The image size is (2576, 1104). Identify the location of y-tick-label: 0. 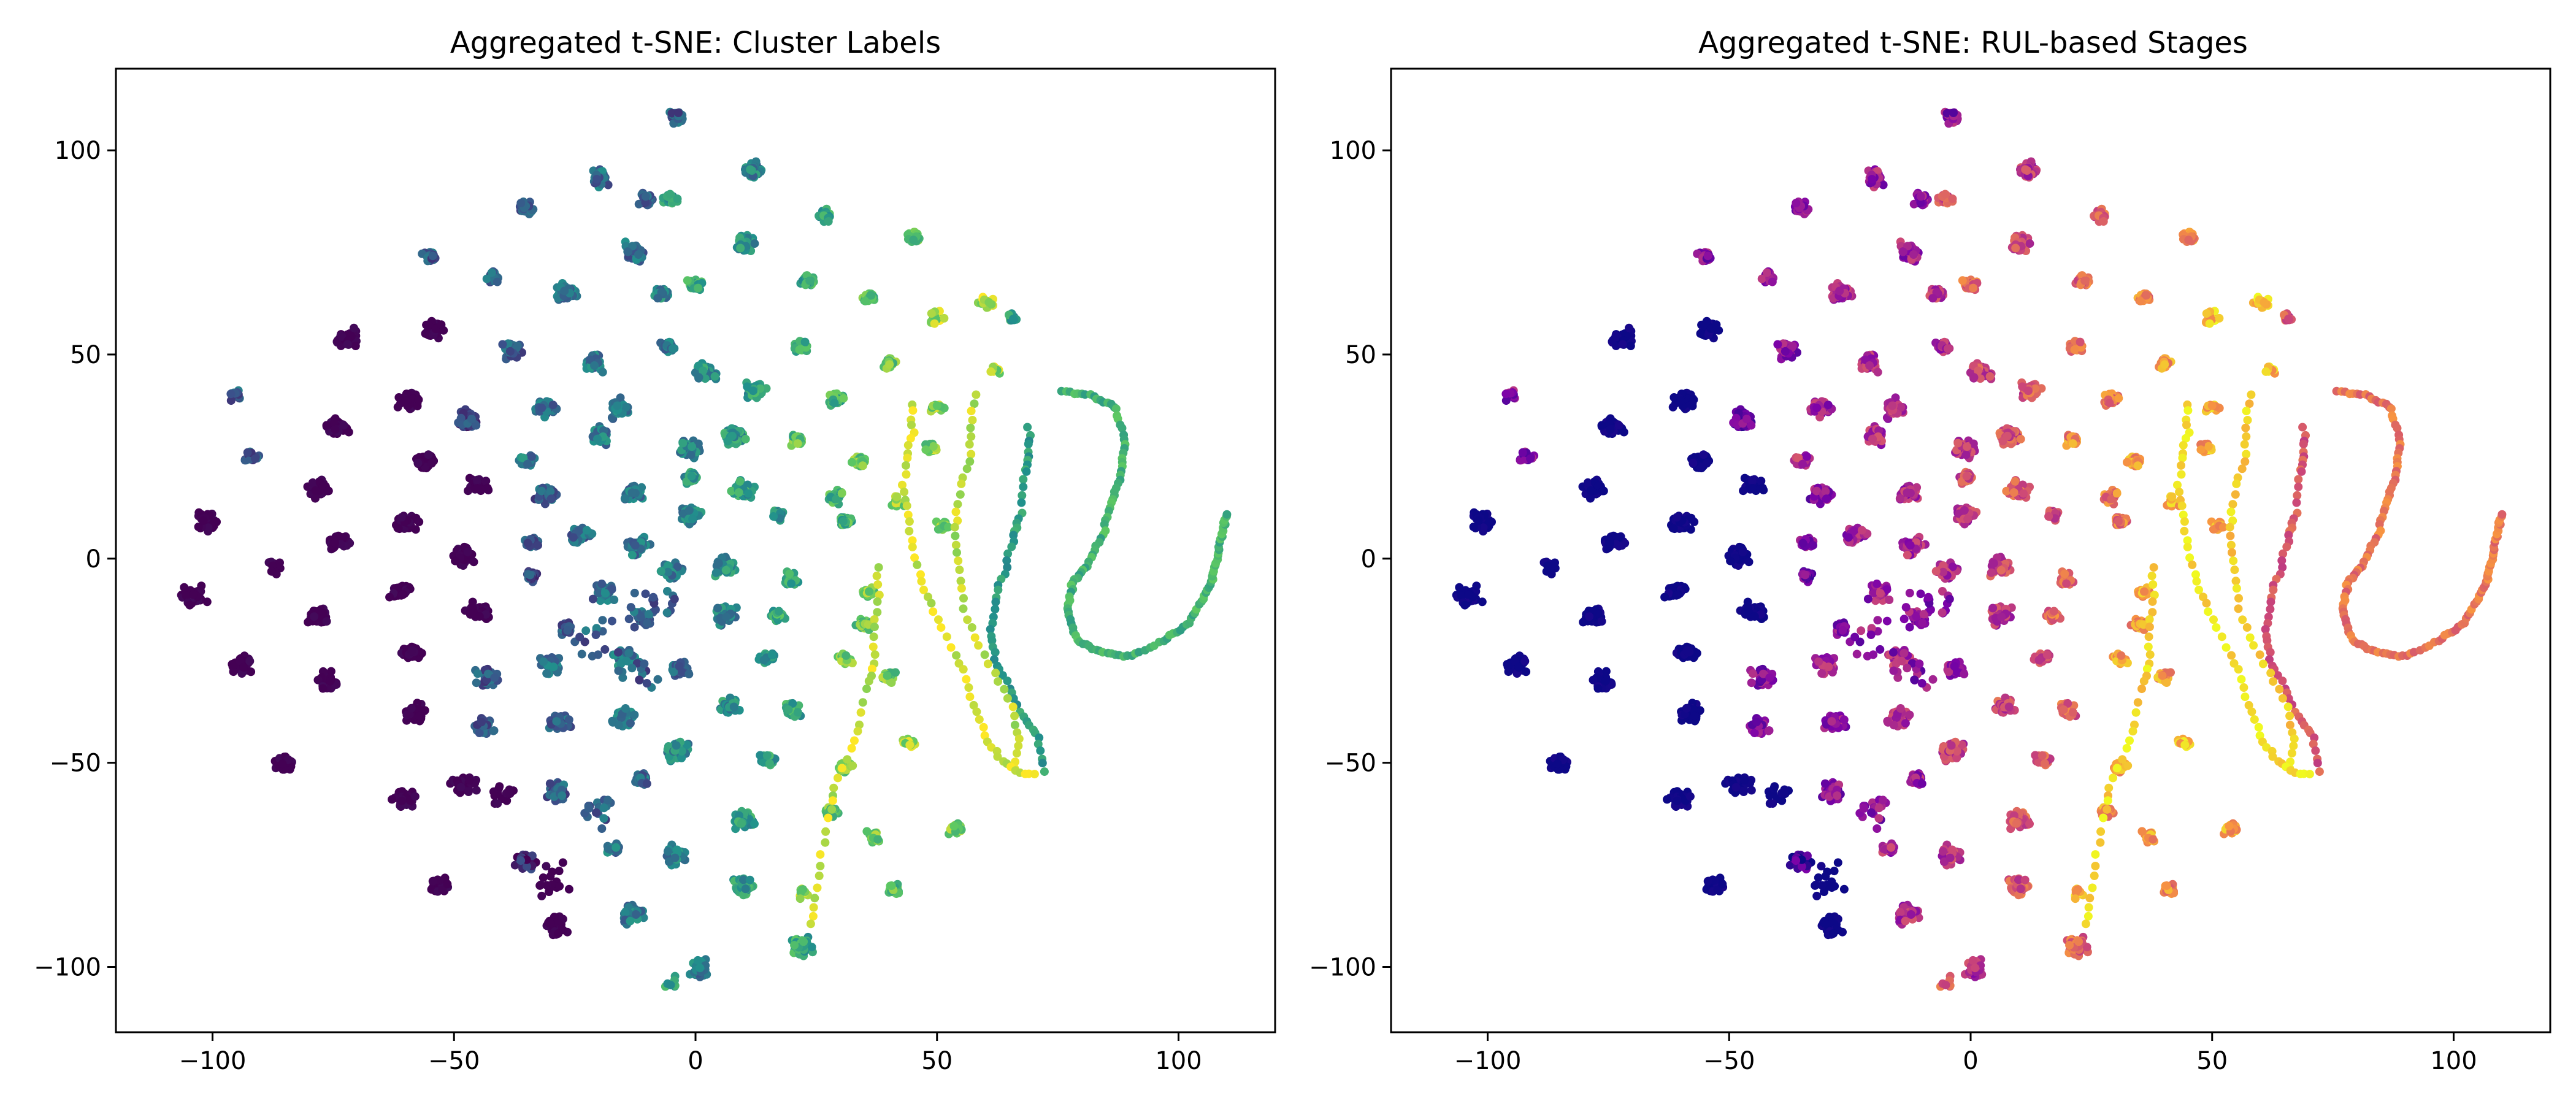
(93, 559).